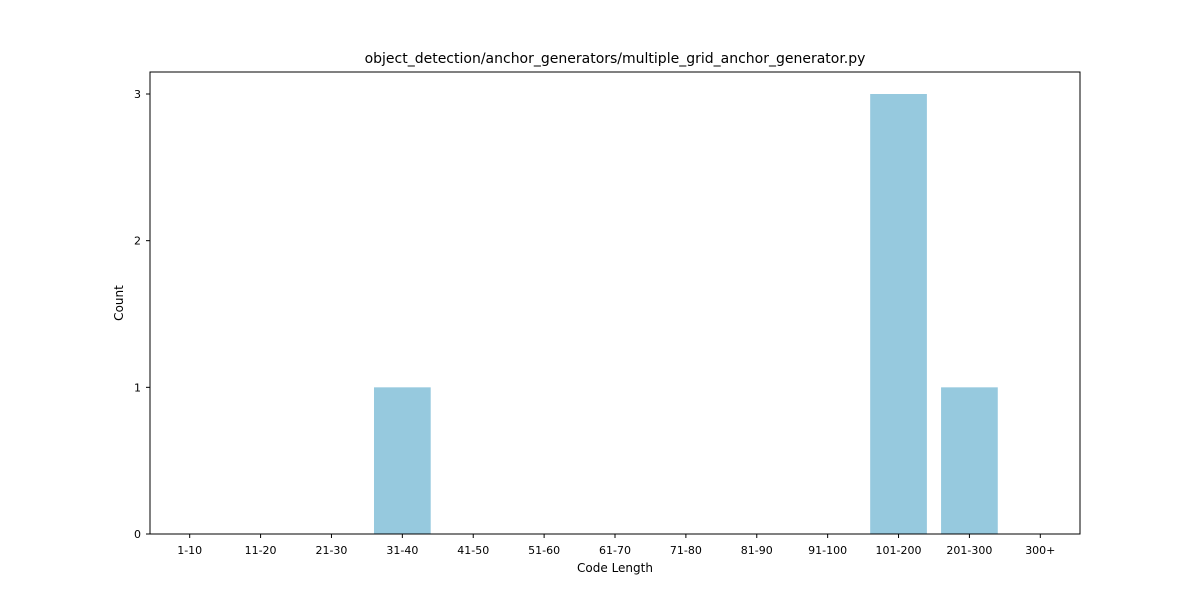 Image resolution: width=1200 pixels, height=600 pixels. I want to click on x-tick-label: 91-100, so click(827, 550).